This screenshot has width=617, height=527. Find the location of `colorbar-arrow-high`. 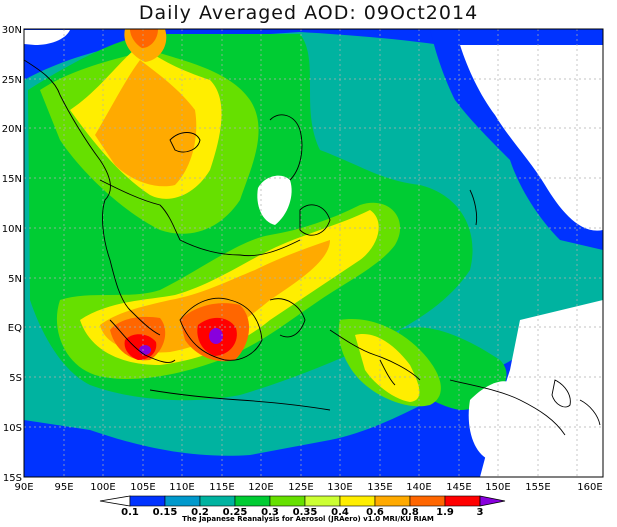

colorbar-arrow-high is located at coordinates (492, 501).